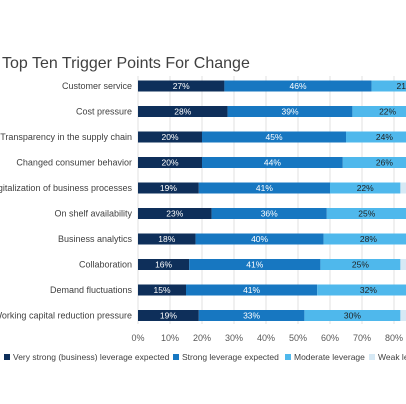 Image resolution: width=406 pixels, height=404 pixels. What do you see at coordinates (394, 338) in the screenshot?
I see `x-tick-label: 80%` at bounding box center [394, 338].